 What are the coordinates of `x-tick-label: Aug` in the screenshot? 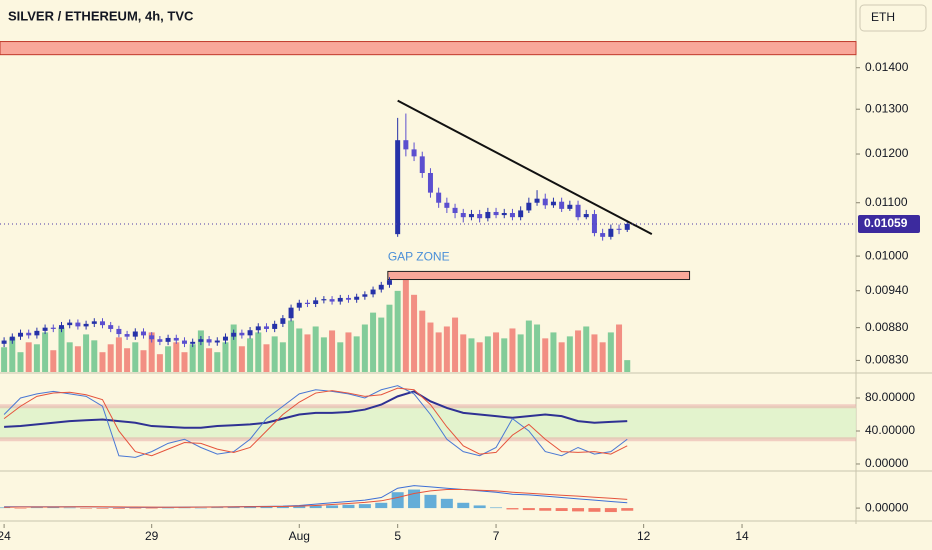 It's located at (299, 536).